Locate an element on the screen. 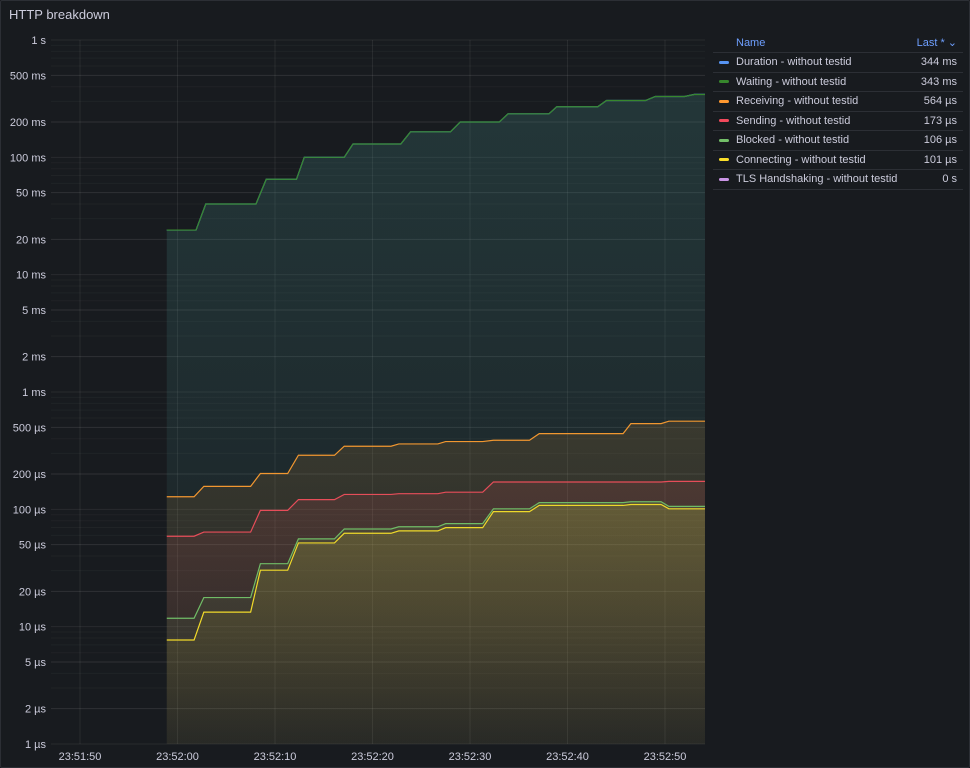  x-tick-label: 23:52:30 is located at coordinates (470, 757).